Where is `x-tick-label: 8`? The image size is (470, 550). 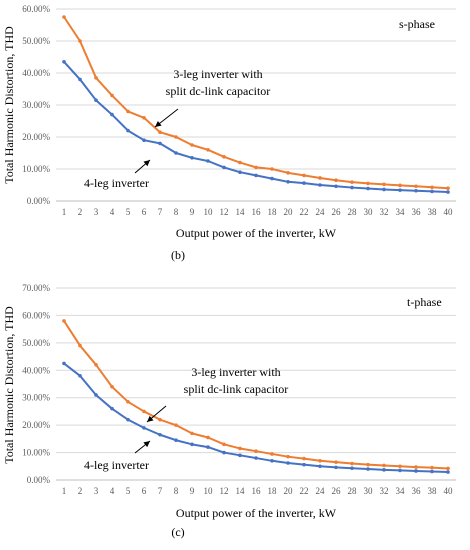
x-tick-label: 8 is located at coordinates (176, 491).